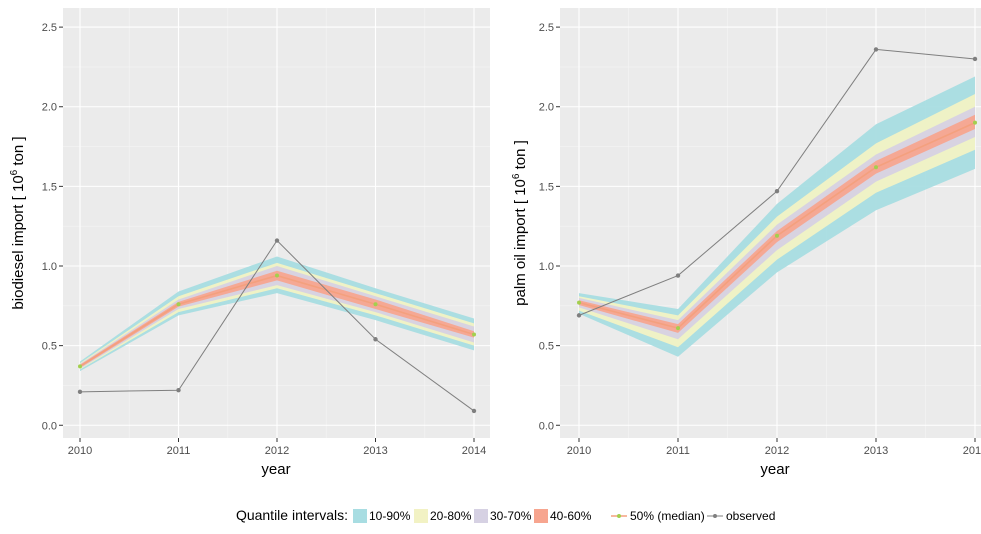  I want to click on legend-median-point, so click(619, 516).